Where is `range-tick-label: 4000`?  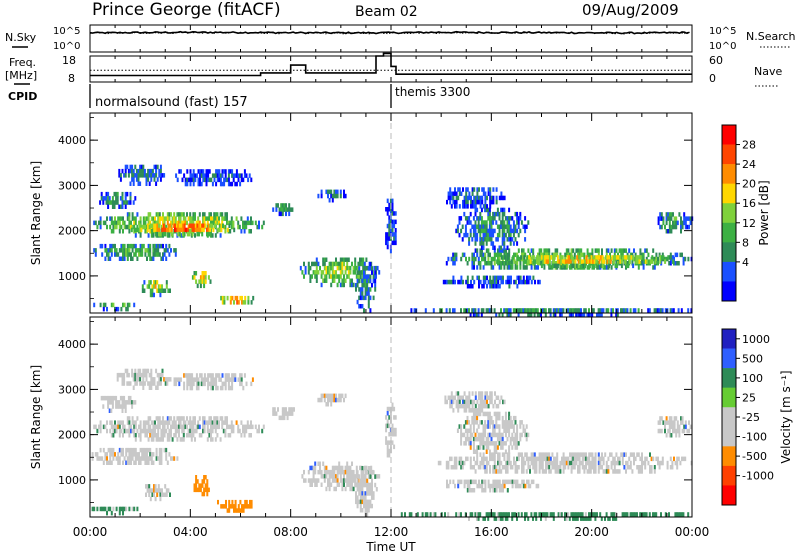
range-tick-label: 4000 is located at coordinates (72, 140).